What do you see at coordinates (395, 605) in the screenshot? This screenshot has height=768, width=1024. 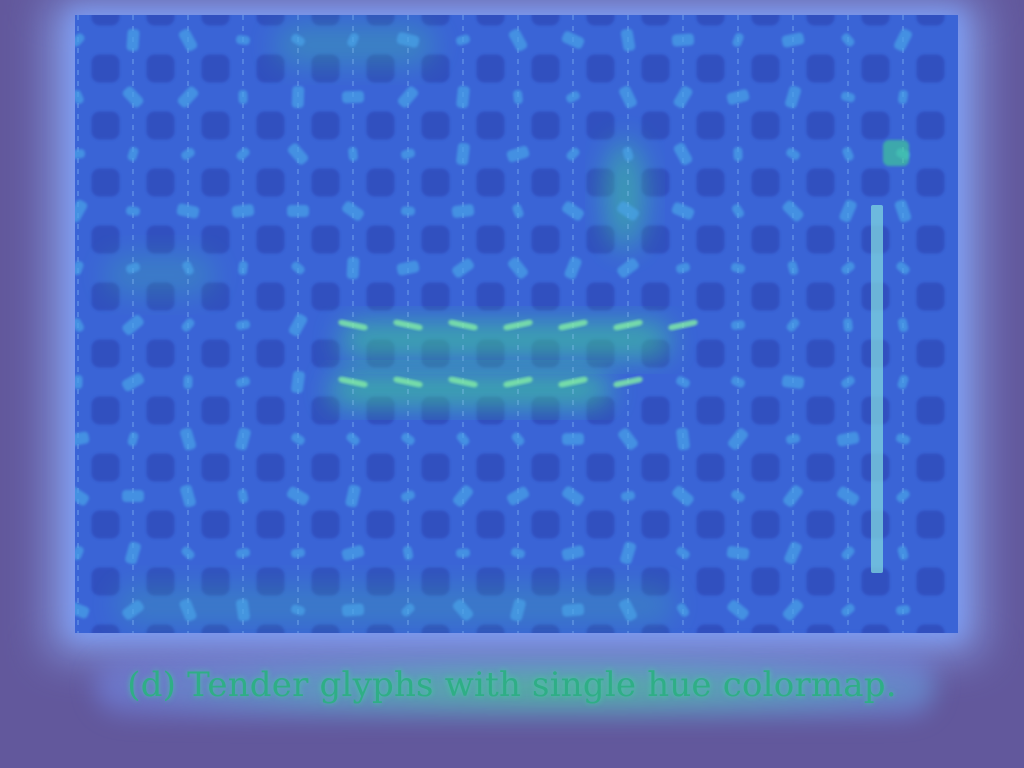 I see `highlight-region` at bounding box center [395, 605].